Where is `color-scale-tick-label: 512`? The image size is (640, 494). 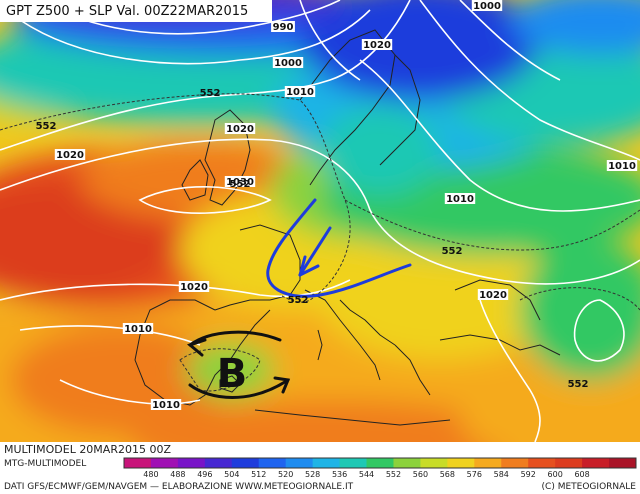 color-scale-tick-label: 512 is located at coordinates (258, 474).